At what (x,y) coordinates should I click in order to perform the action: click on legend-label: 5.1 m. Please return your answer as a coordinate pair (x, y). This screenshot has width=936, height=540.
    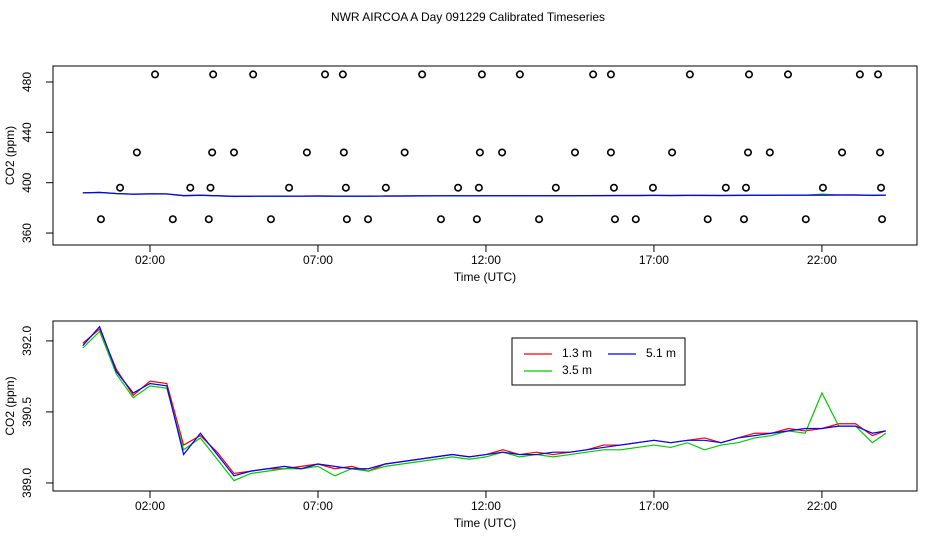
    Looking at the image, I should click on (661, 353).